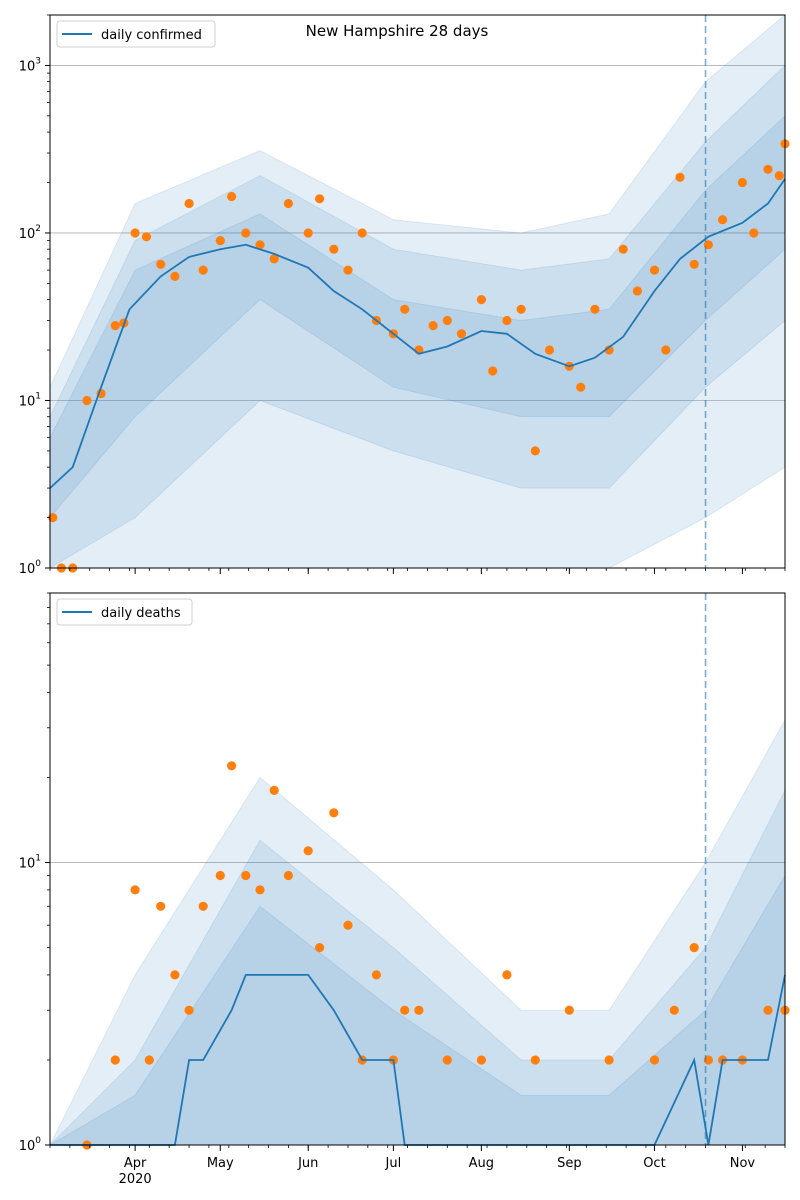 This screenshot has width=800, height=1200. What do you see at coordinates (220, 1163) in the screenshot?
I see `x-tick-label: May` at bounding box center [220, 1163].